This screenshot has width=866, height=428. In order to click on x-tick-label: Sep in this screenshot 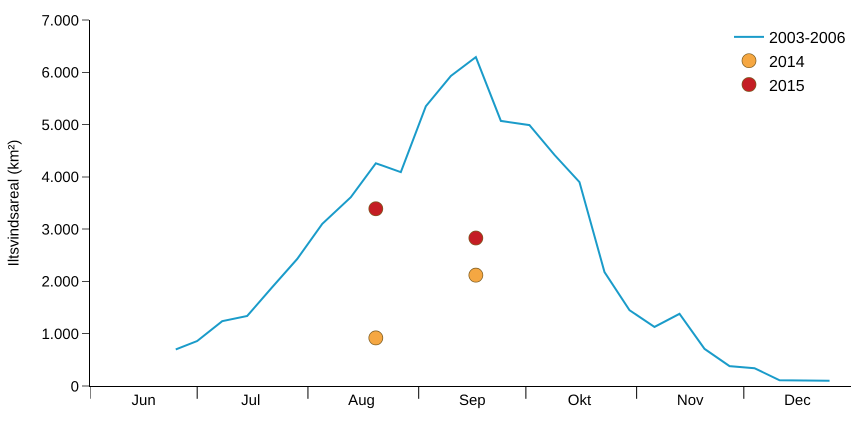, I will do `click(472, 400)`.